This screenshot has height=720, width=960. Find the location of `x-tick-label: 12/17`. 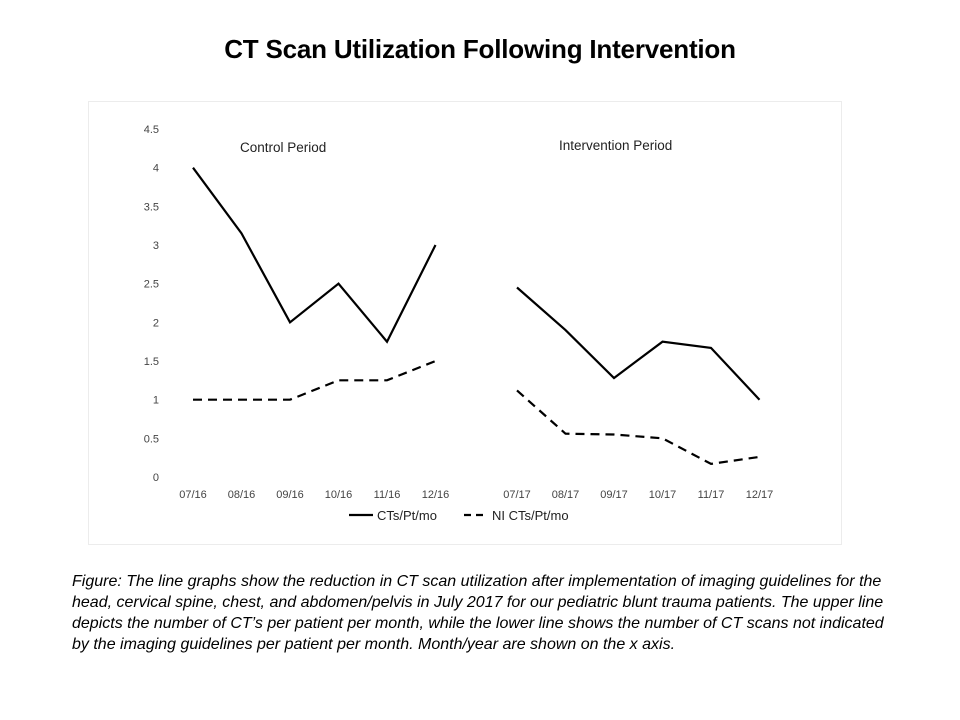

x-tick-label: 12/17 is located at coordinates (760, 495).